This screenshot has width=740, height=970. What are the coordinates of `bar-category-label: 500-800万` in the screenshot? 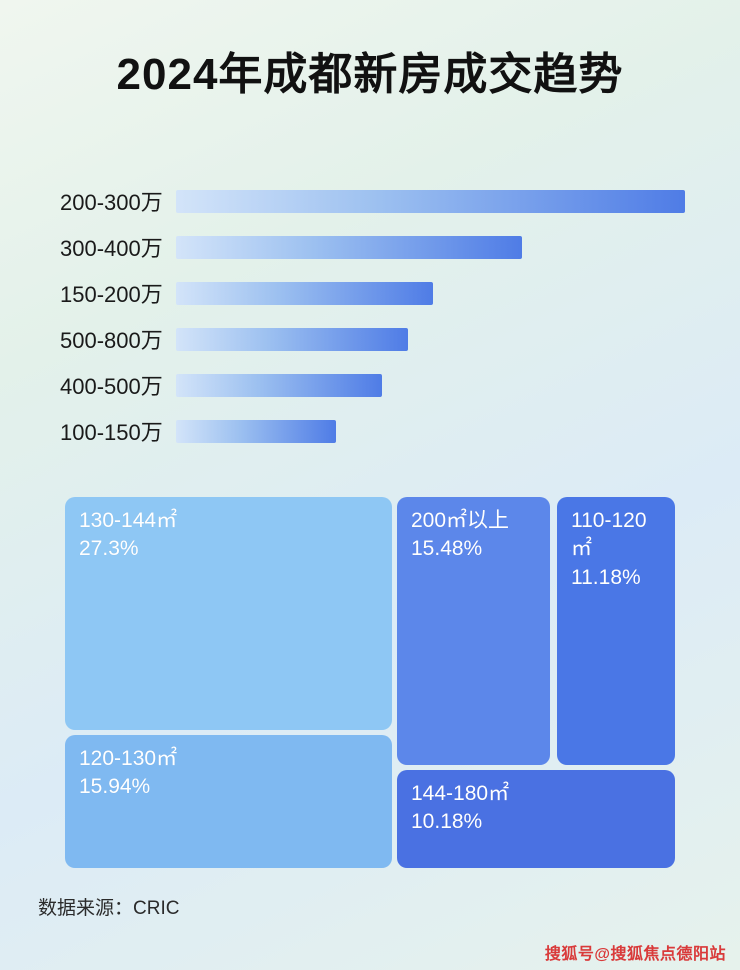 It's located at (111, 340).